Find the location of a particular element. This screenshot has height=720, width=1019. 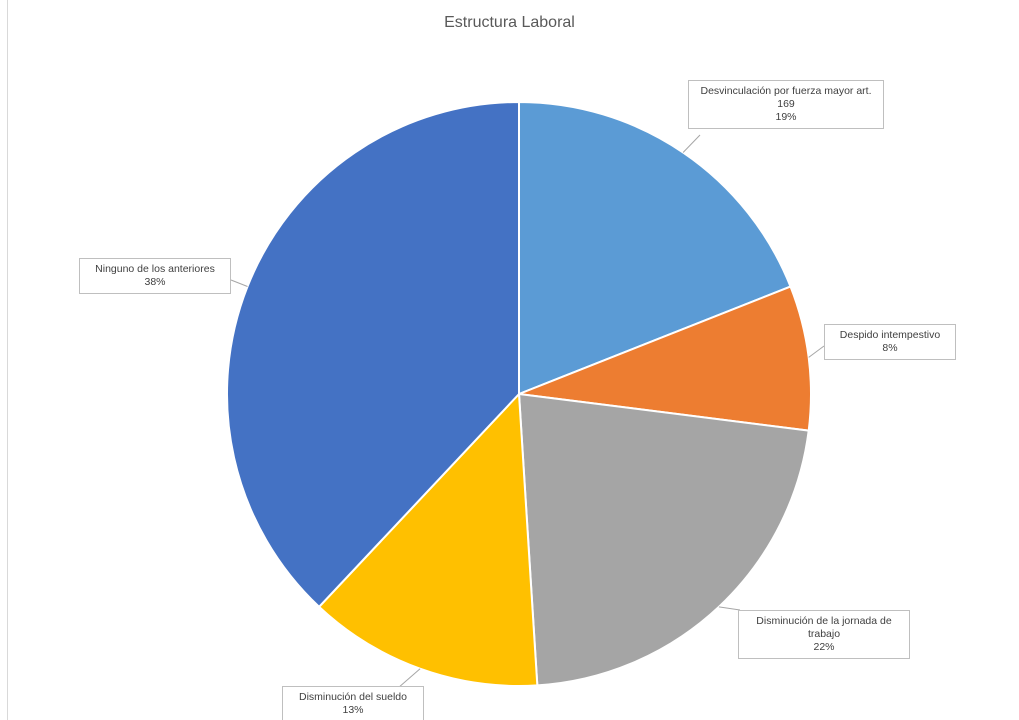

data-label-ninguno: Ninguno de los anteriores 38% is located at coordinates (155, 276).